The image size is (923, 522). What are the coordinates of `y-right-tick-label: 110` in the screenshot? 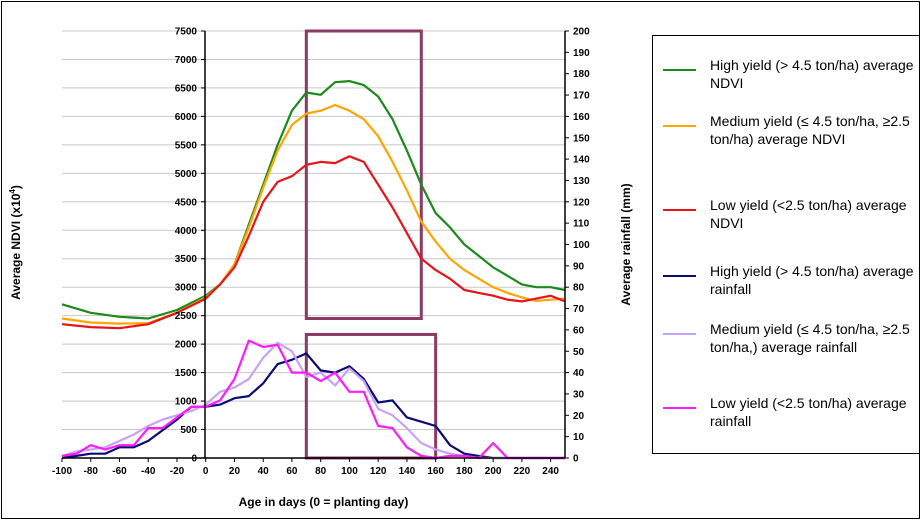 It's located at (581, 224).